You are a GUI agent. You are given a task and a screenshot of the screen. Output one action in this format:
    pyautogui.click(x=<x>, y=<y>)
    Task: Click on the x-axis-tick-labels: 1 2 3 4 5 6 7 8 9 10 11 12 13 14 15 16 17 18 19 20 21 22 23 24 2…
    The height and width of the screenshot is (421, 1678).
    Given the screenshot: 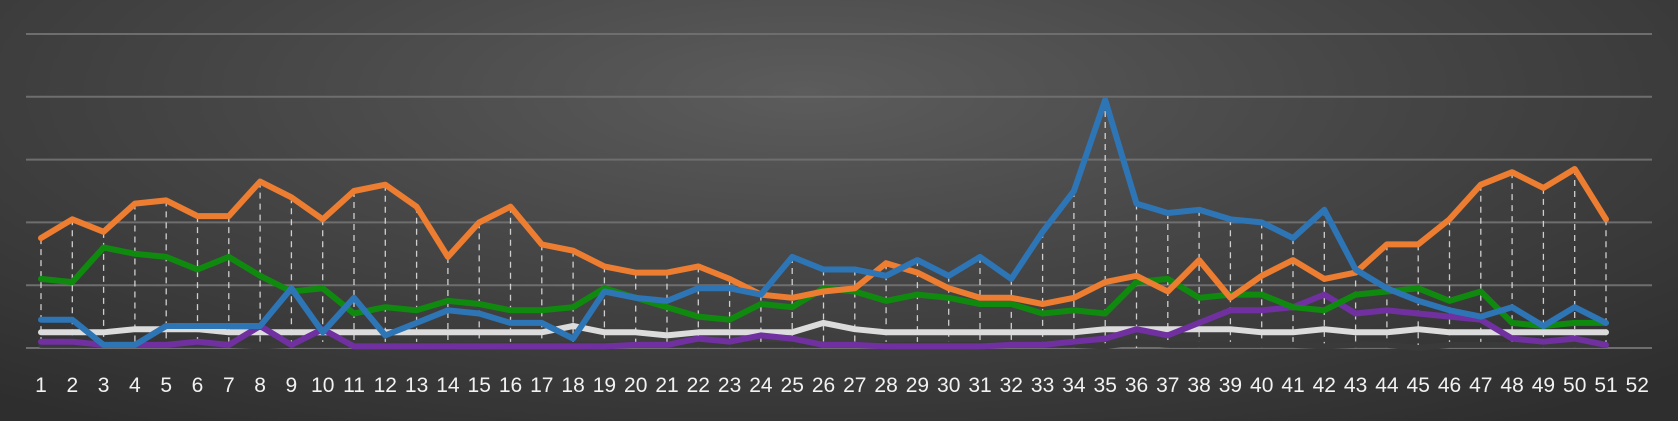 What is the action you would take?
    pyautogui.click(x=842, y=385)
    